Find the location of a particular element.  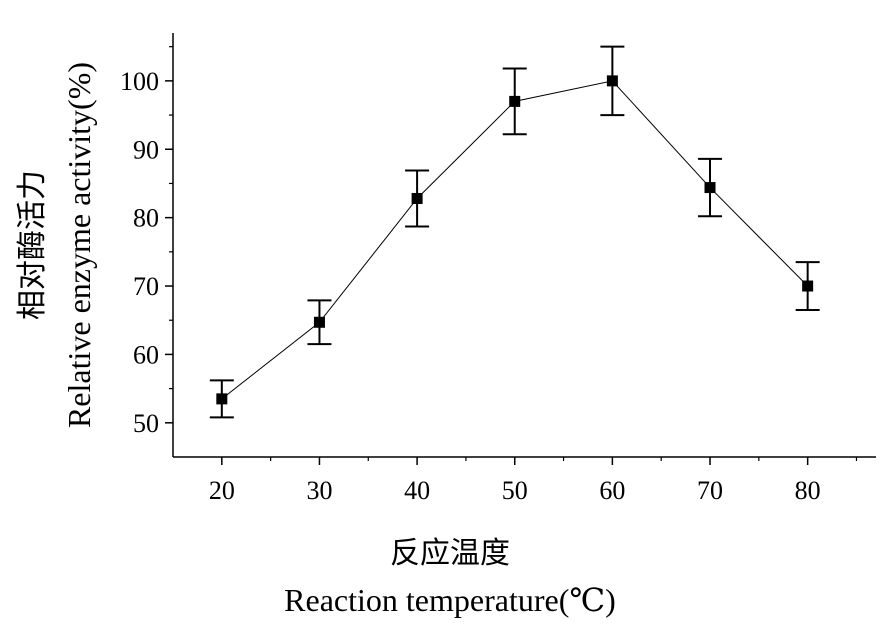

y-tick-label: 50 is located at coordinates (146, 423).